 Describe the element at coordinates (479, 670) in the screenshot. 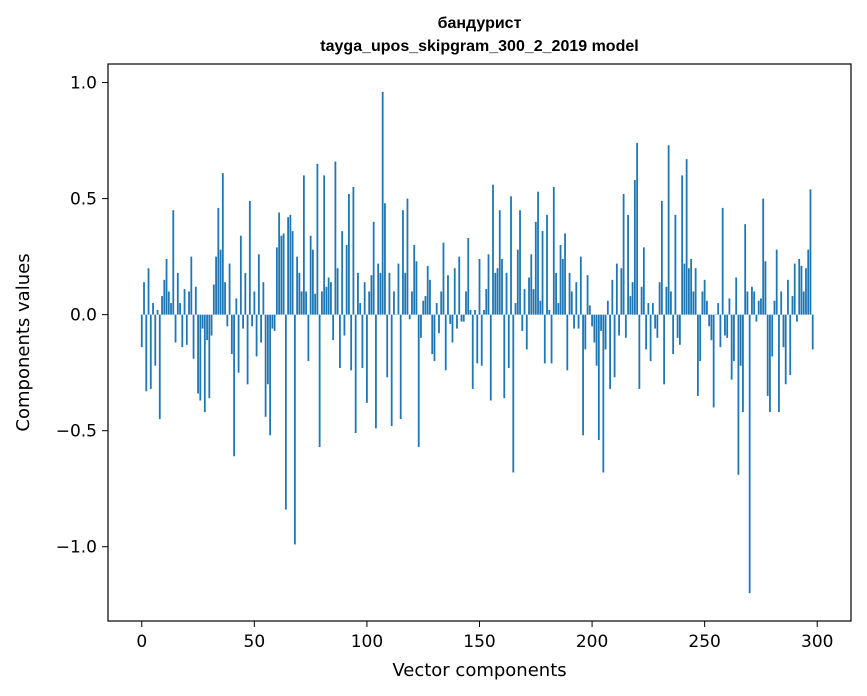

I see `x-axis-label: Vector components` at that location.